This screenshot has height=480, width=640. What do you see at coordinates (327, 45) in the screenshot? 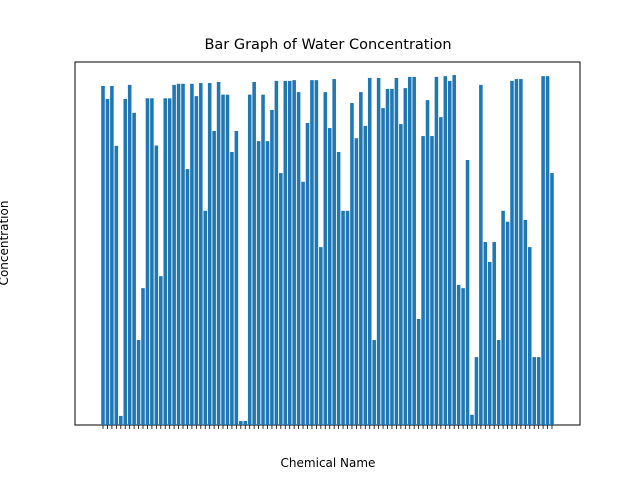
I see `chart-title: Bar Graph of Water Concentration` at bounding box center [327, 45].